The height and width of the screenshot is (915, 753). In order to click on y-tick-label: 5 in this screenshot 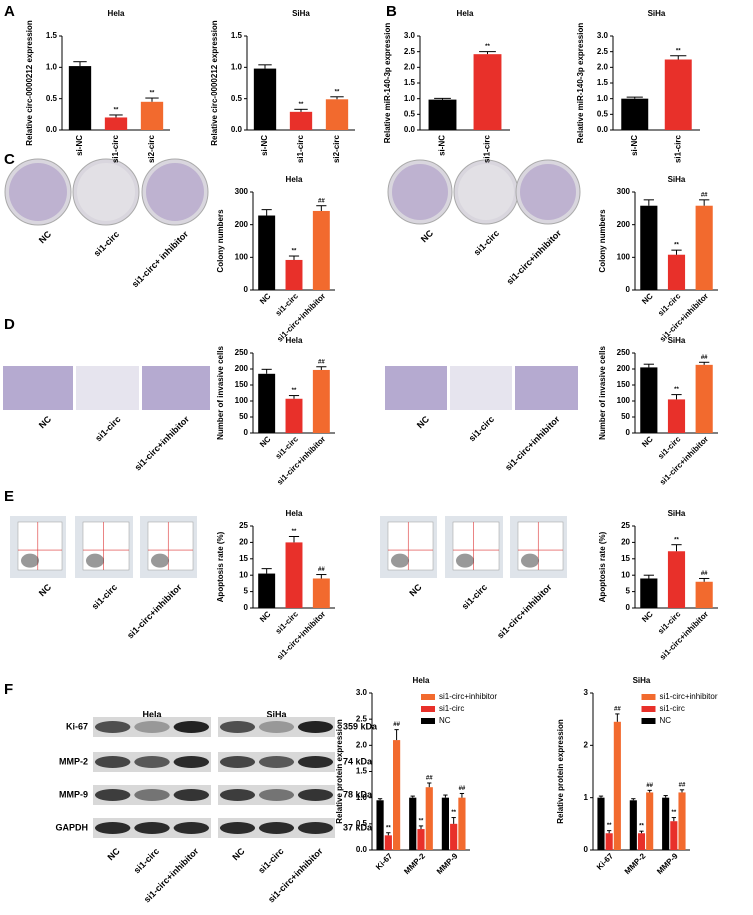, I will do `click(246, 591)`.